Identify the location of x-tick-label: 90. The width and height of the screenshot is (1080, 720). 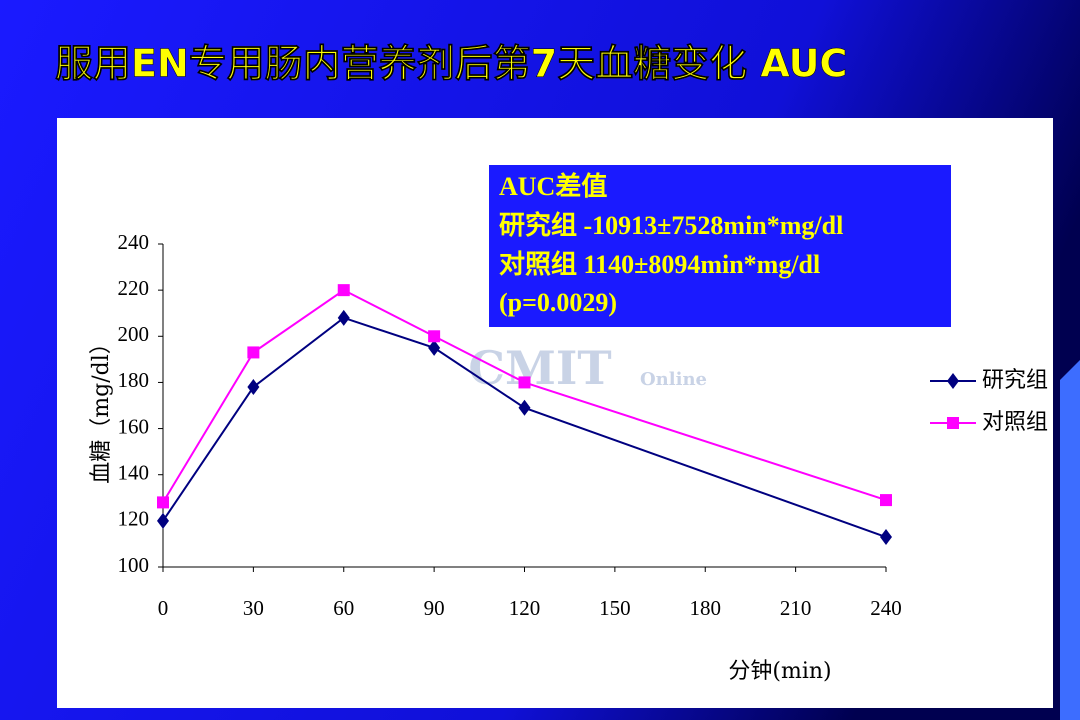
(434, 608).